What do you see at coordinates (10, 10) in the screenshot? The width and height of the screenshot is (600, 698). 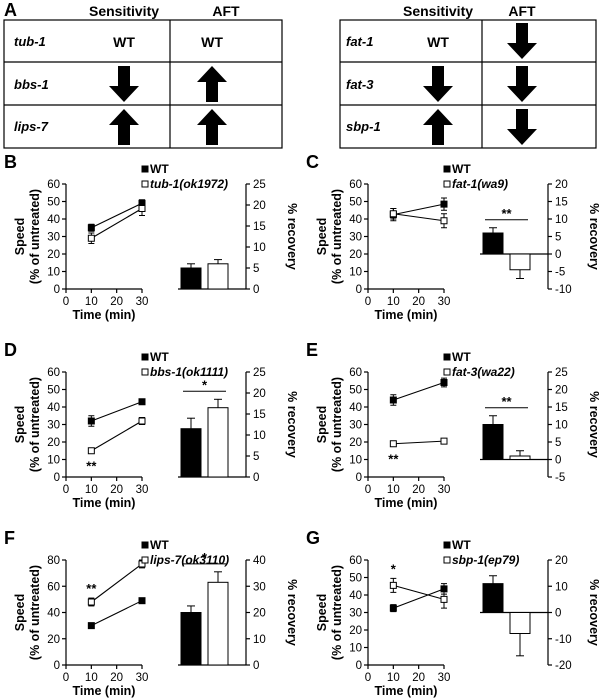 I see `panel-label-a: A` at bounding box center [10, 10].